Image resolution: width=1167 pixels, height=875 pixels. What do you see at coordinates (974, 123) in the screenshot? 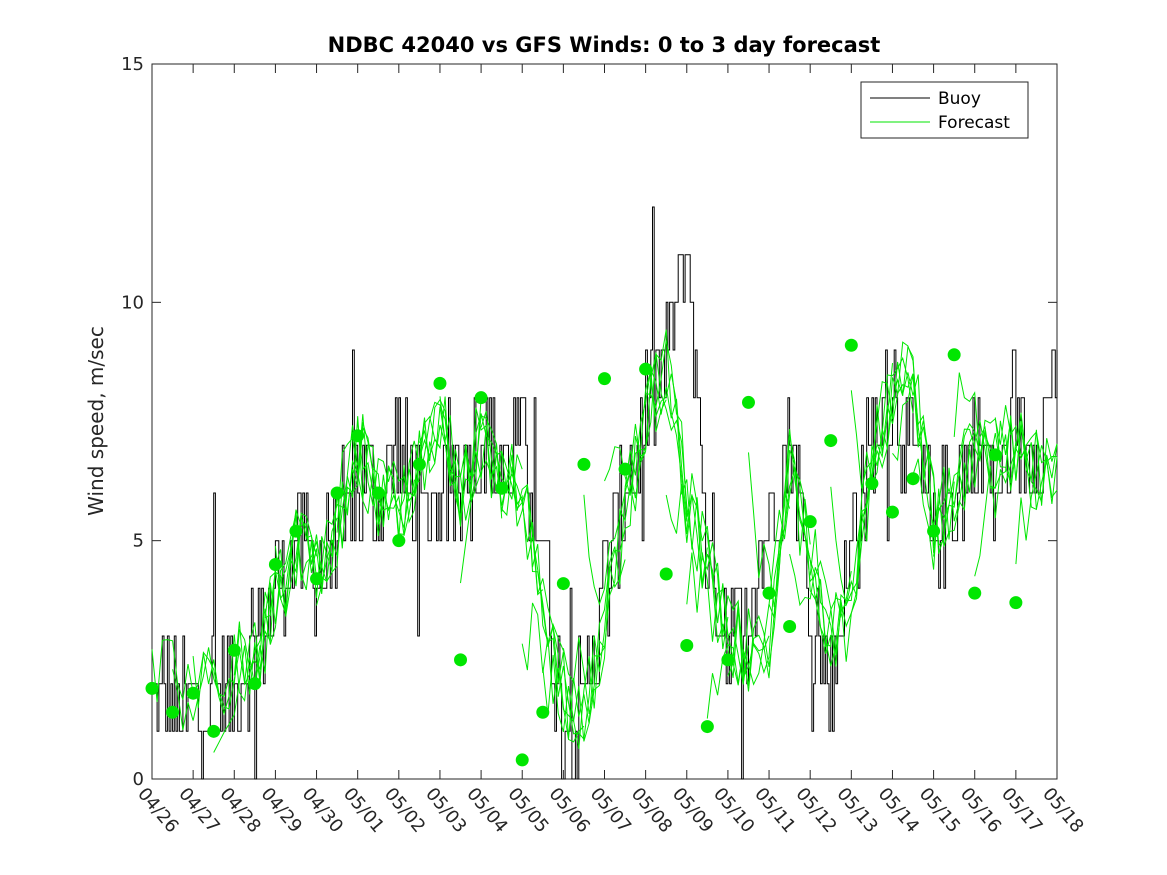
I see `legend-forecast-label: Forecast` at bounding box center [974, 123].